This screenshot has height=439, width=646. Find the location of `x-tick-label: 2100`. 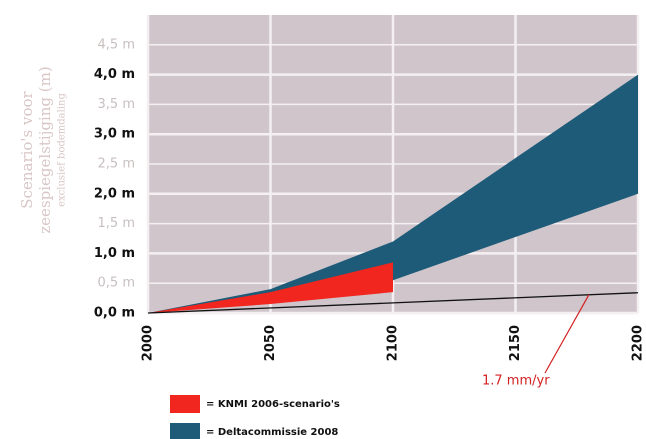

x-tick-label: 2100 is located at coordinates (393, 343).